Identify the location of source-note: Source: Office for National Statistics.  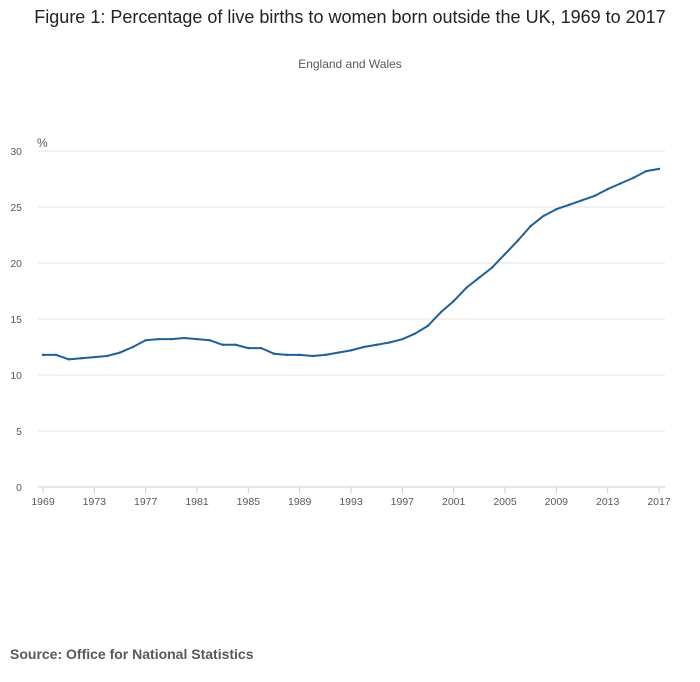
(132, 654).